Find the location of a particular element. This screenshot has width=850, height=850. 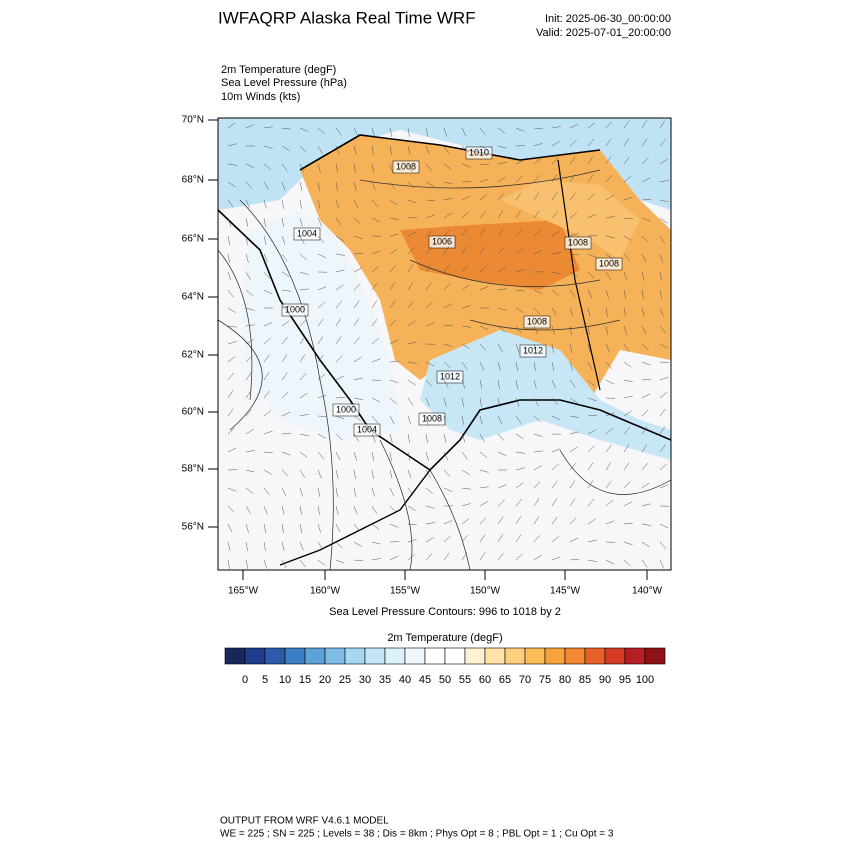

title: IWFAQRP Alaska Real Time WRF is located at coordinates (347, 17).